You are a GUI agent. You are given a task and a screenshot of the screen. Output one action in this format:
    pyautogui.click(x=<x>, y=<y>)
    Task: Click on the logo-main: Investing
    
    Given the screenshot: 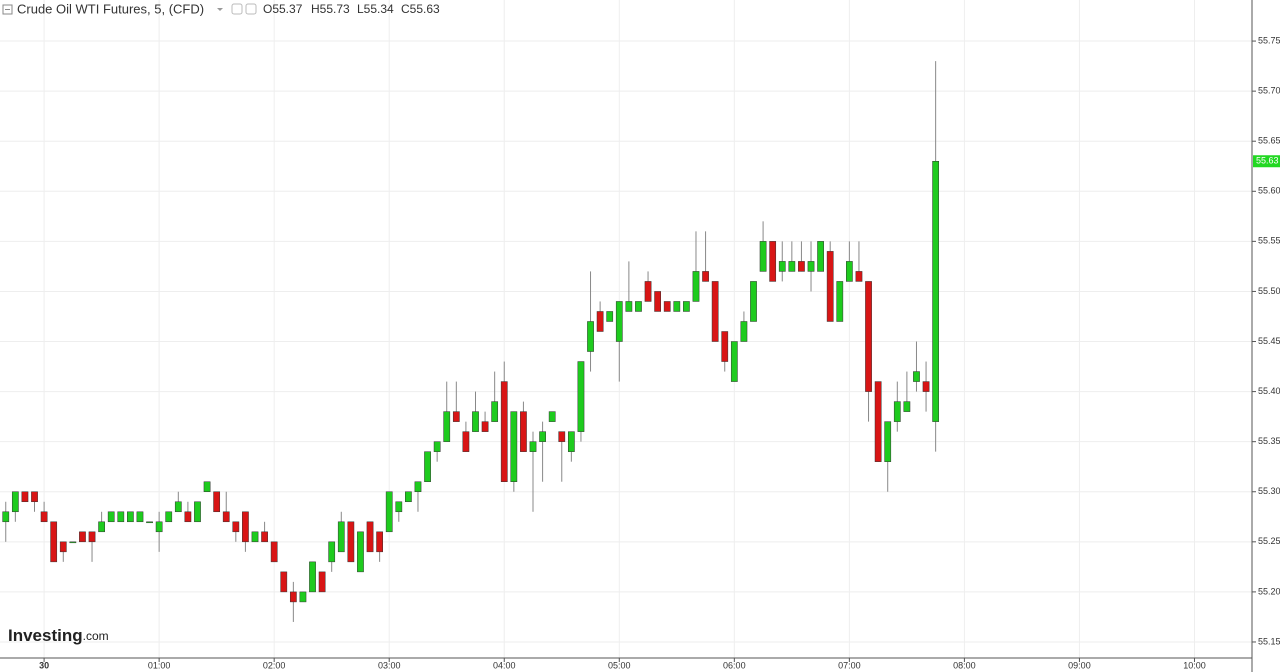 What is the action you would take?
    pyautogui.click(x=45, y=635)
    